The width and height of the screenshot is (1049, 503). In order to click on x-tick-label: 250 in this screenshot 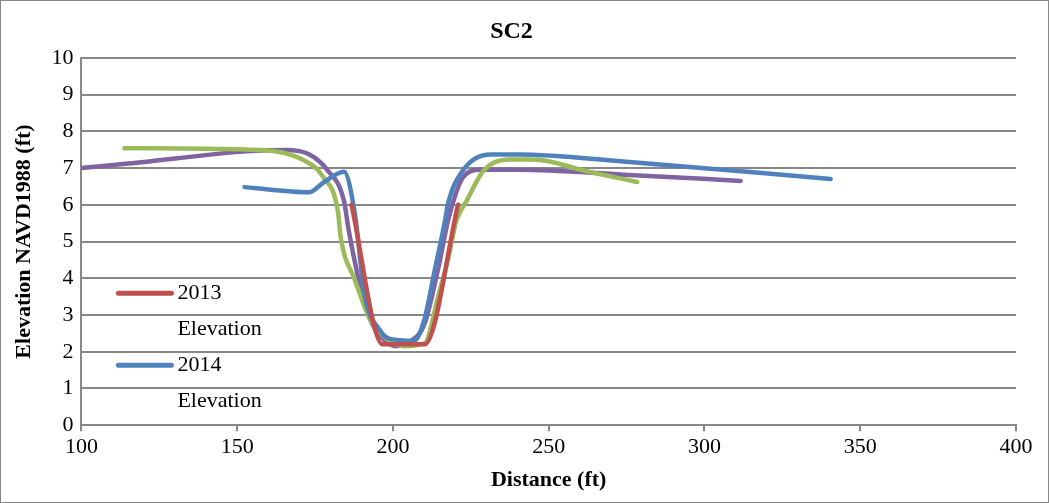, I will do `click(549, 446)`.